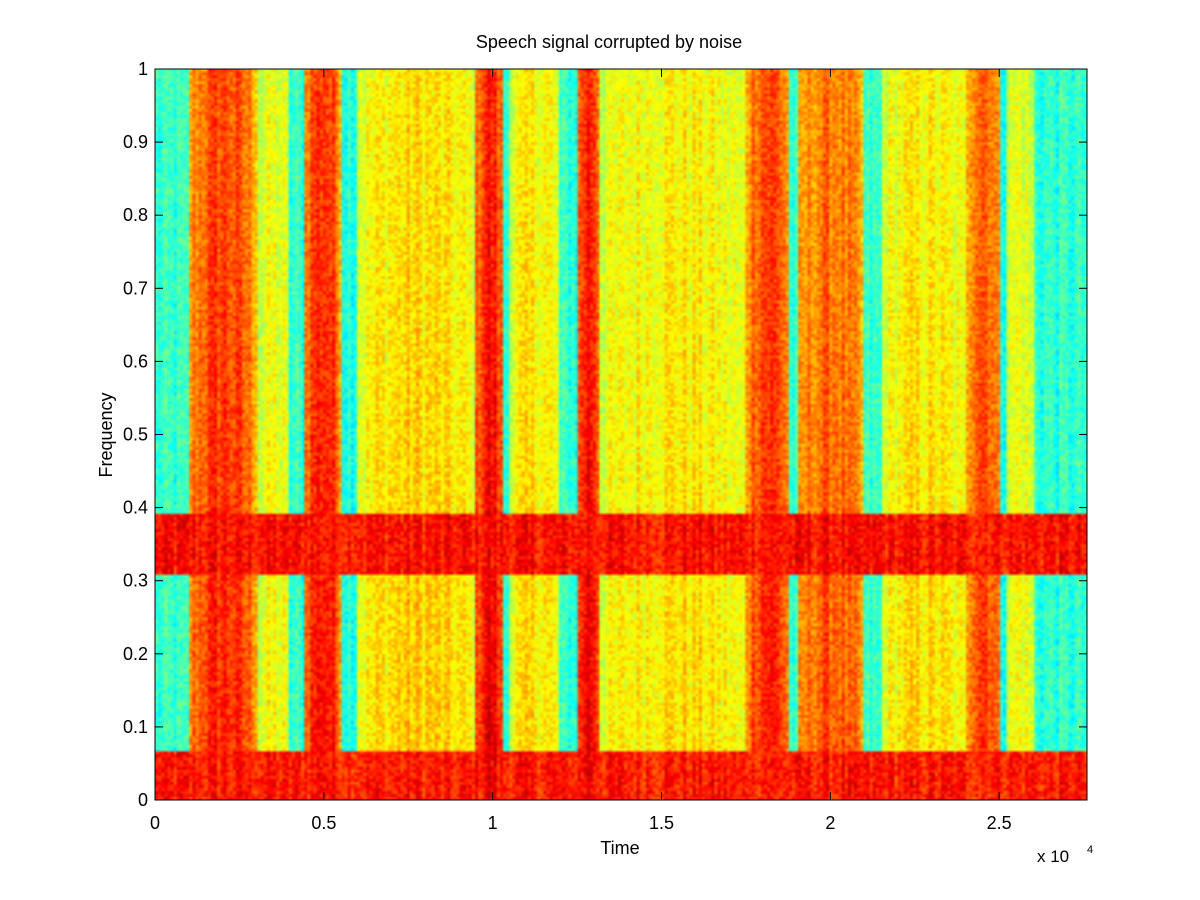 This screenshot has width=1200, height=900. What do you see at coordinates (135, 727) in the screenshot?
I see `y-tick-label: 0.1` at bounding box center [135, 727].